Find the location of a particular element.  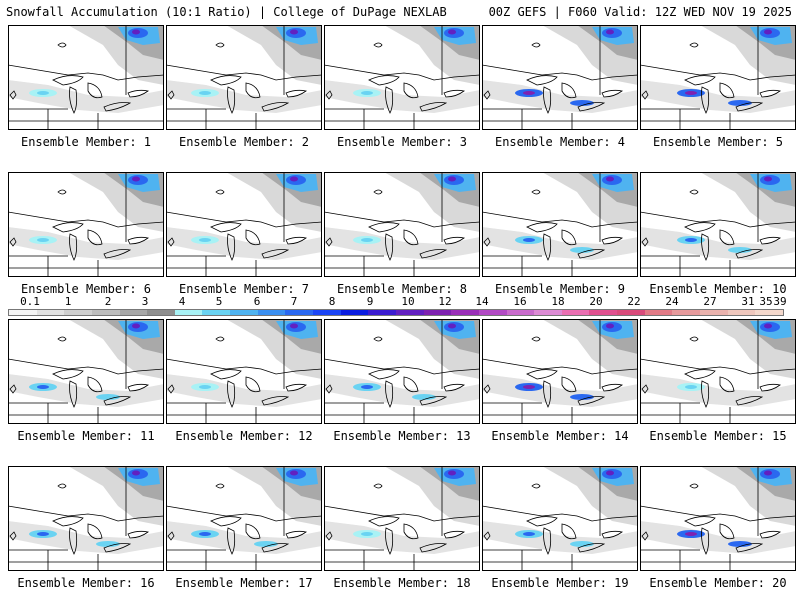

ensemble-member-label: Ensemble Member: 4 is located at coordinates (560, 142).